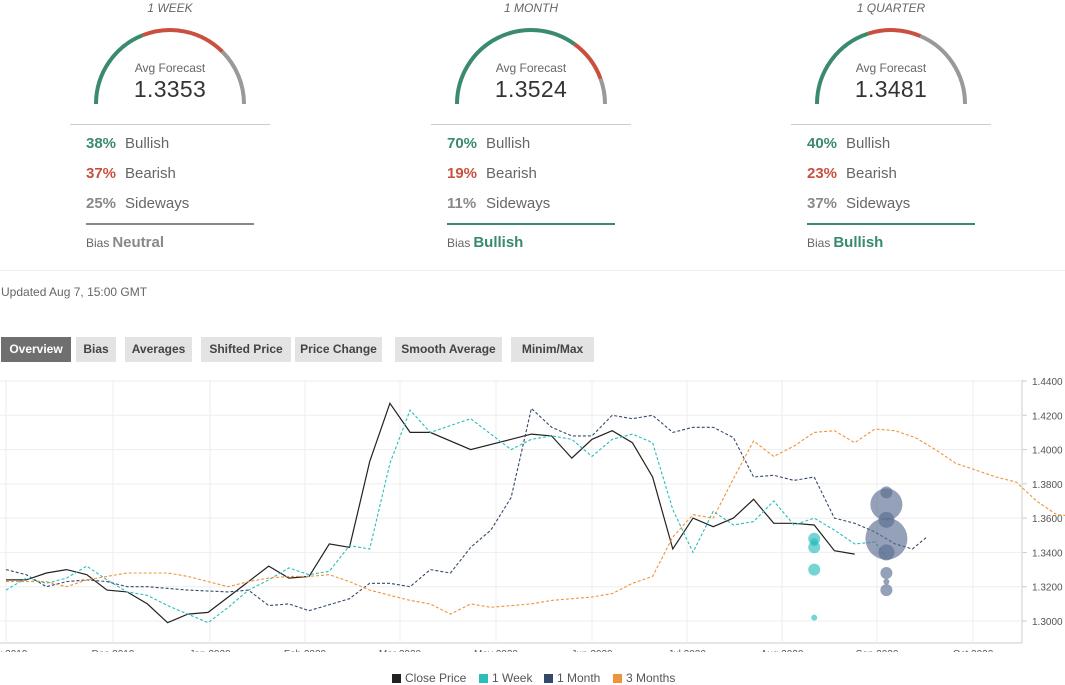  Describe the element at coordinates (877, 650) in the screenshot. I see `x-tick-label: Sep 2020` at that location.